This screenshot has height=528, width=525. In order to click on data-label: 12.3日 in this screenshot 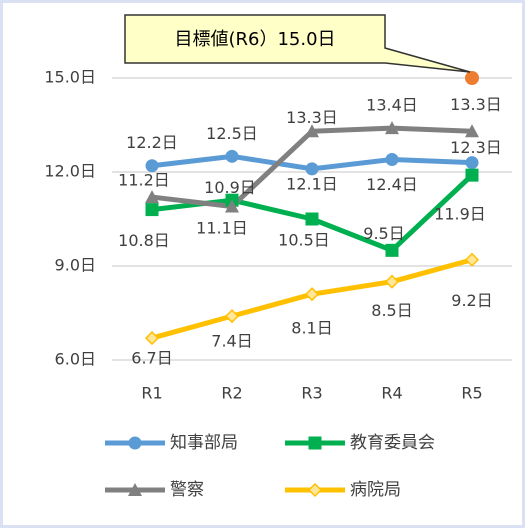, I will do `click(476, 147)`.